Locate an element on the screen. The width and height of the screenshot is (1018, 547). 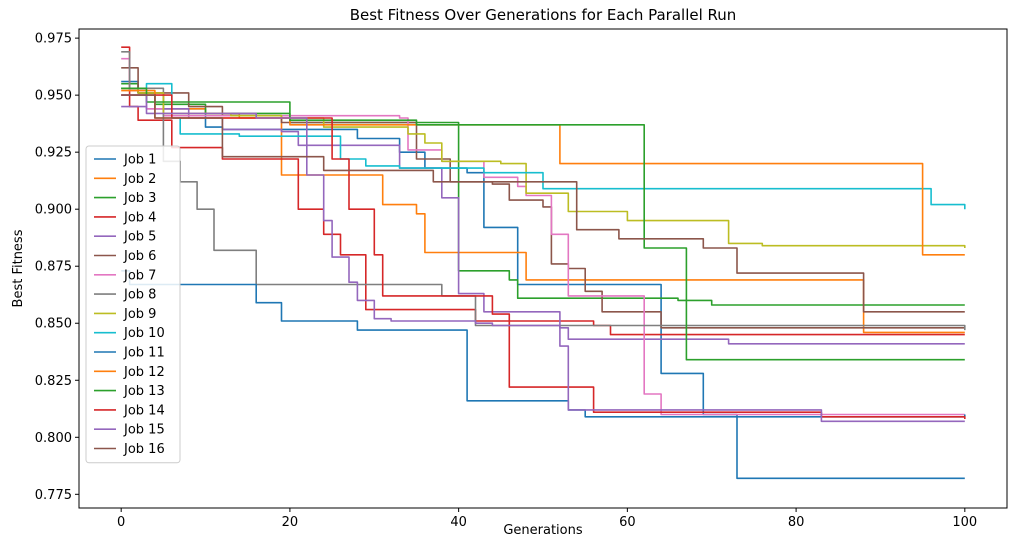
y-tick-label: 0.975 is located at coordinates (53, 39).